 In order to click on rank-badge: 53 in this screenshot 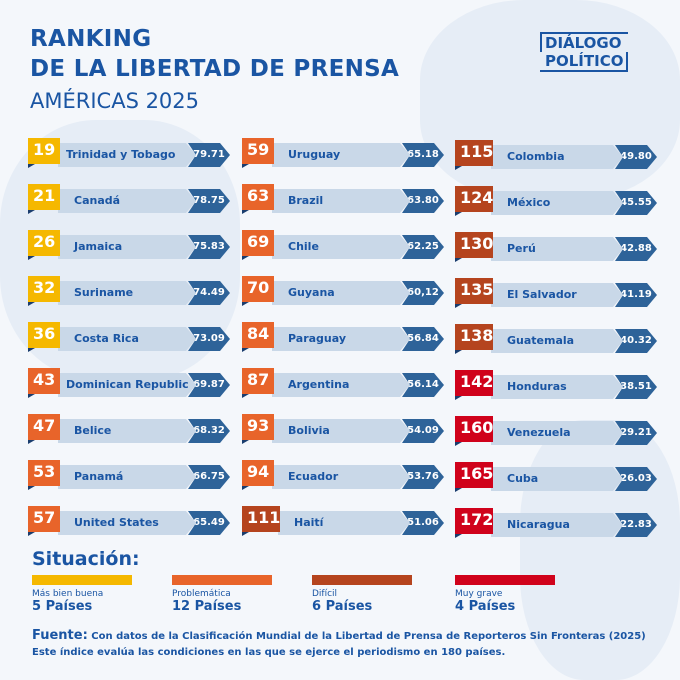, I will do `click(44, 475)`.